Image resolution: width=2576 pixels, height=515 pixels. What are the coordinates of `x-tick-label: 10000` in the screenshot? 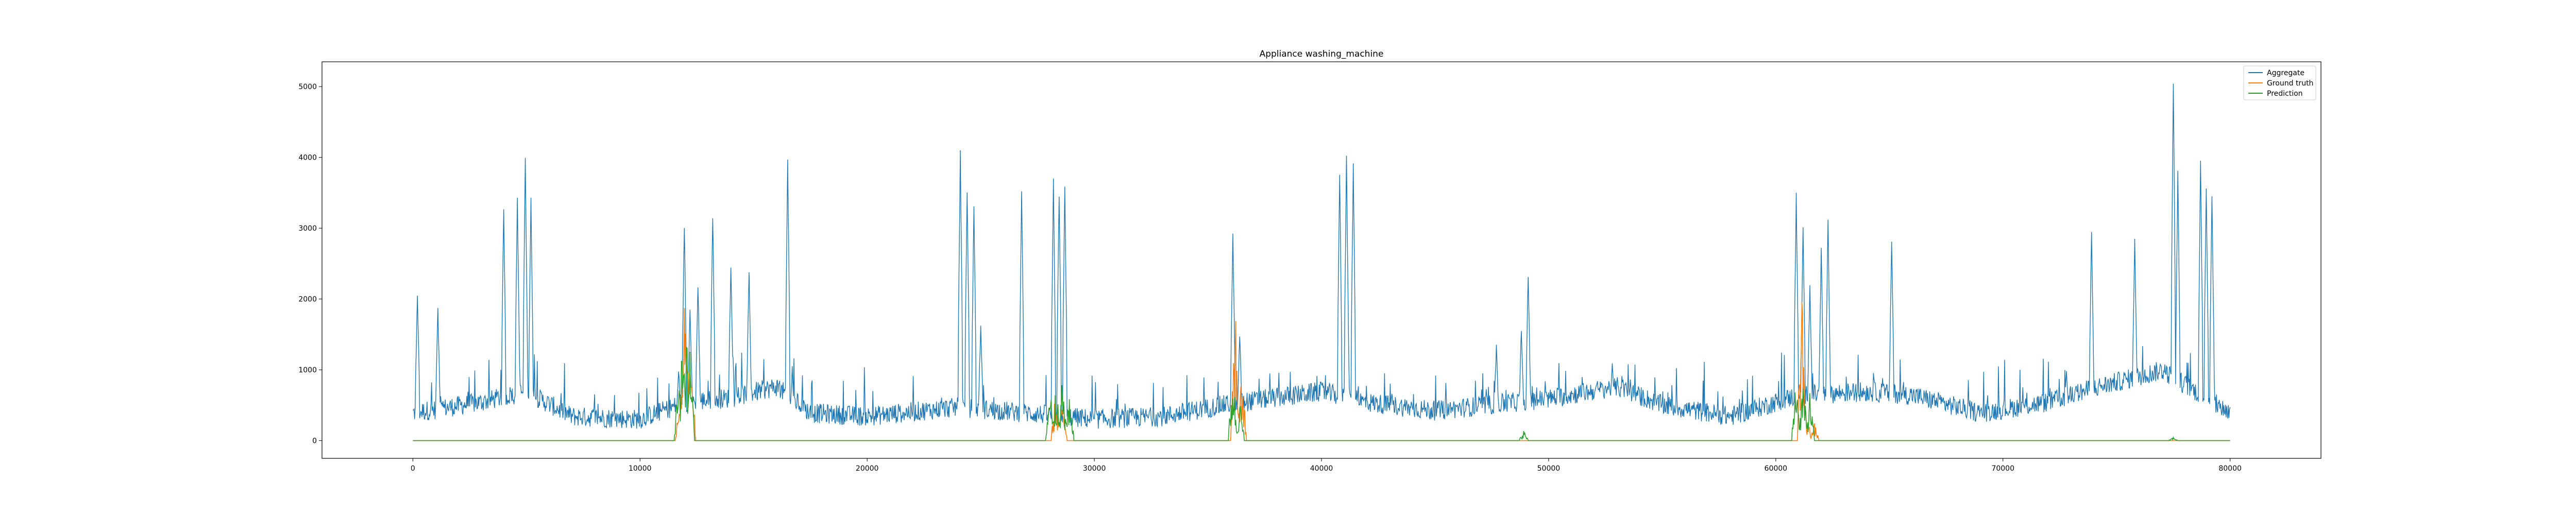 It's located at (640, 469).